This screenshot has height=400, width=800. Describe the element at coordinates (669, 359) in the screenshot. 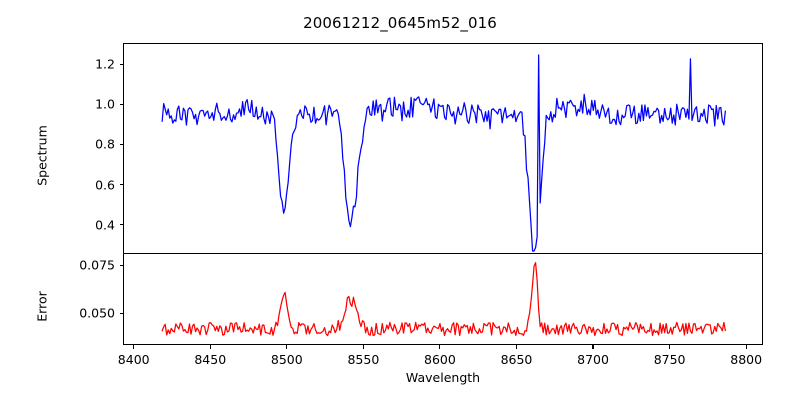

I see `x-tick-label: 8750` at that location.